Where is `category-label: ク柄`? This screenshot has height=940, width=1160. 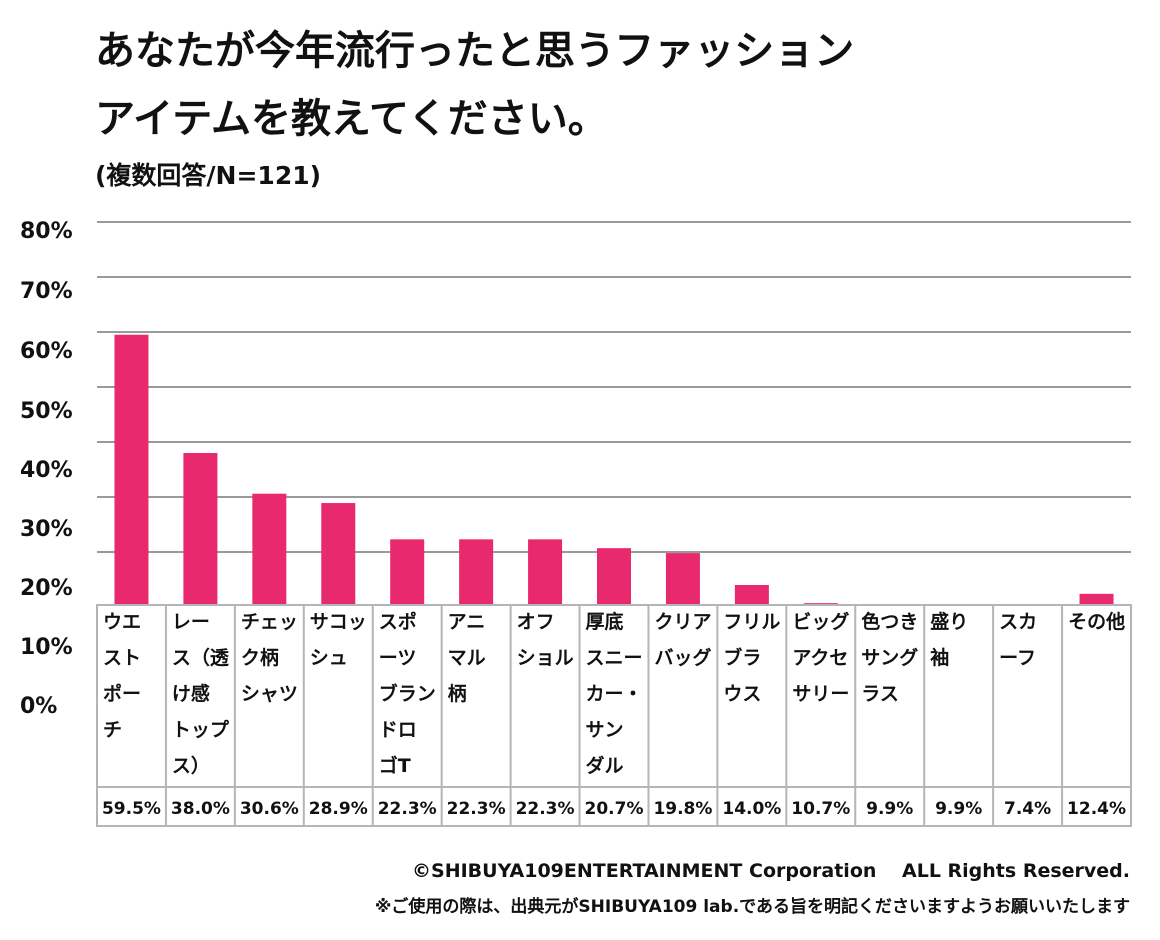
category-label: ク柄 is located at coordinates (260, 658).